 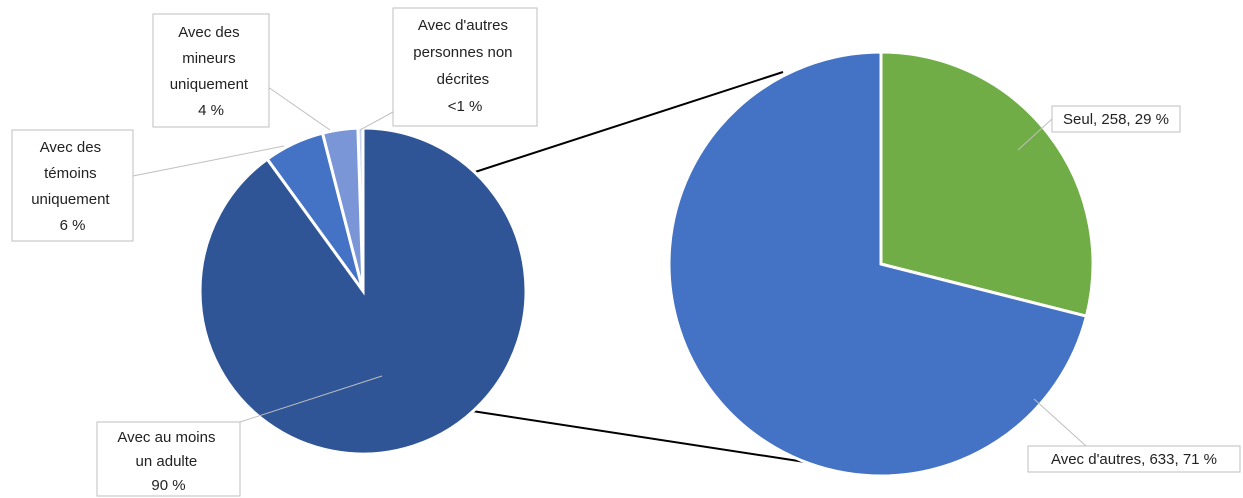 I want to click on data-label-temoins: Avec des témoins uniquement 6 %, so click(x=72, y=185).